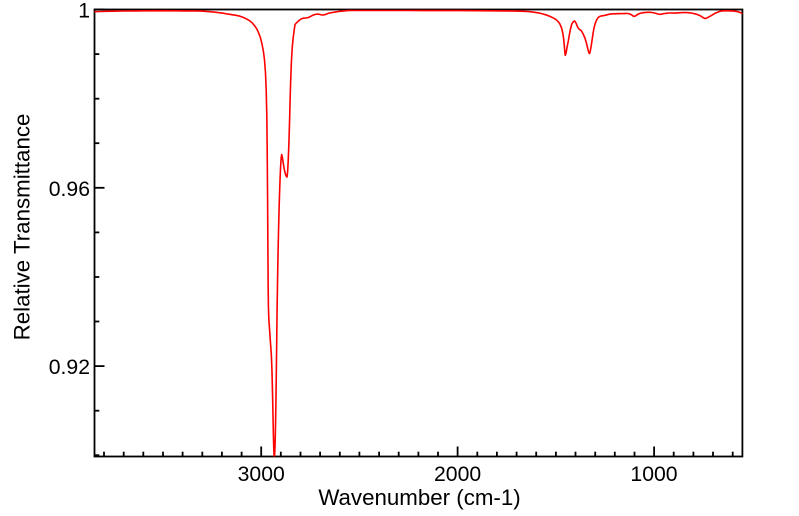  I want to click on svg-text: 0.92, so click(69, 367).